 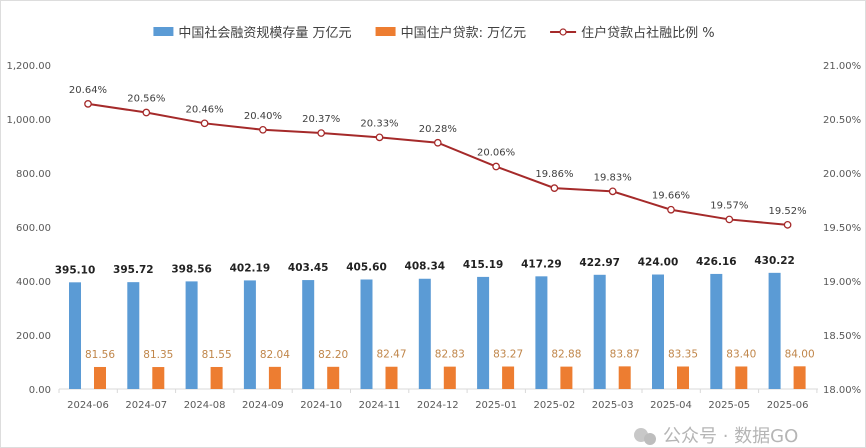 What do you see at coordinates (650, 439) in the screenshot?
I see `wechat-logo-icon` at bounding box center [650, 439].